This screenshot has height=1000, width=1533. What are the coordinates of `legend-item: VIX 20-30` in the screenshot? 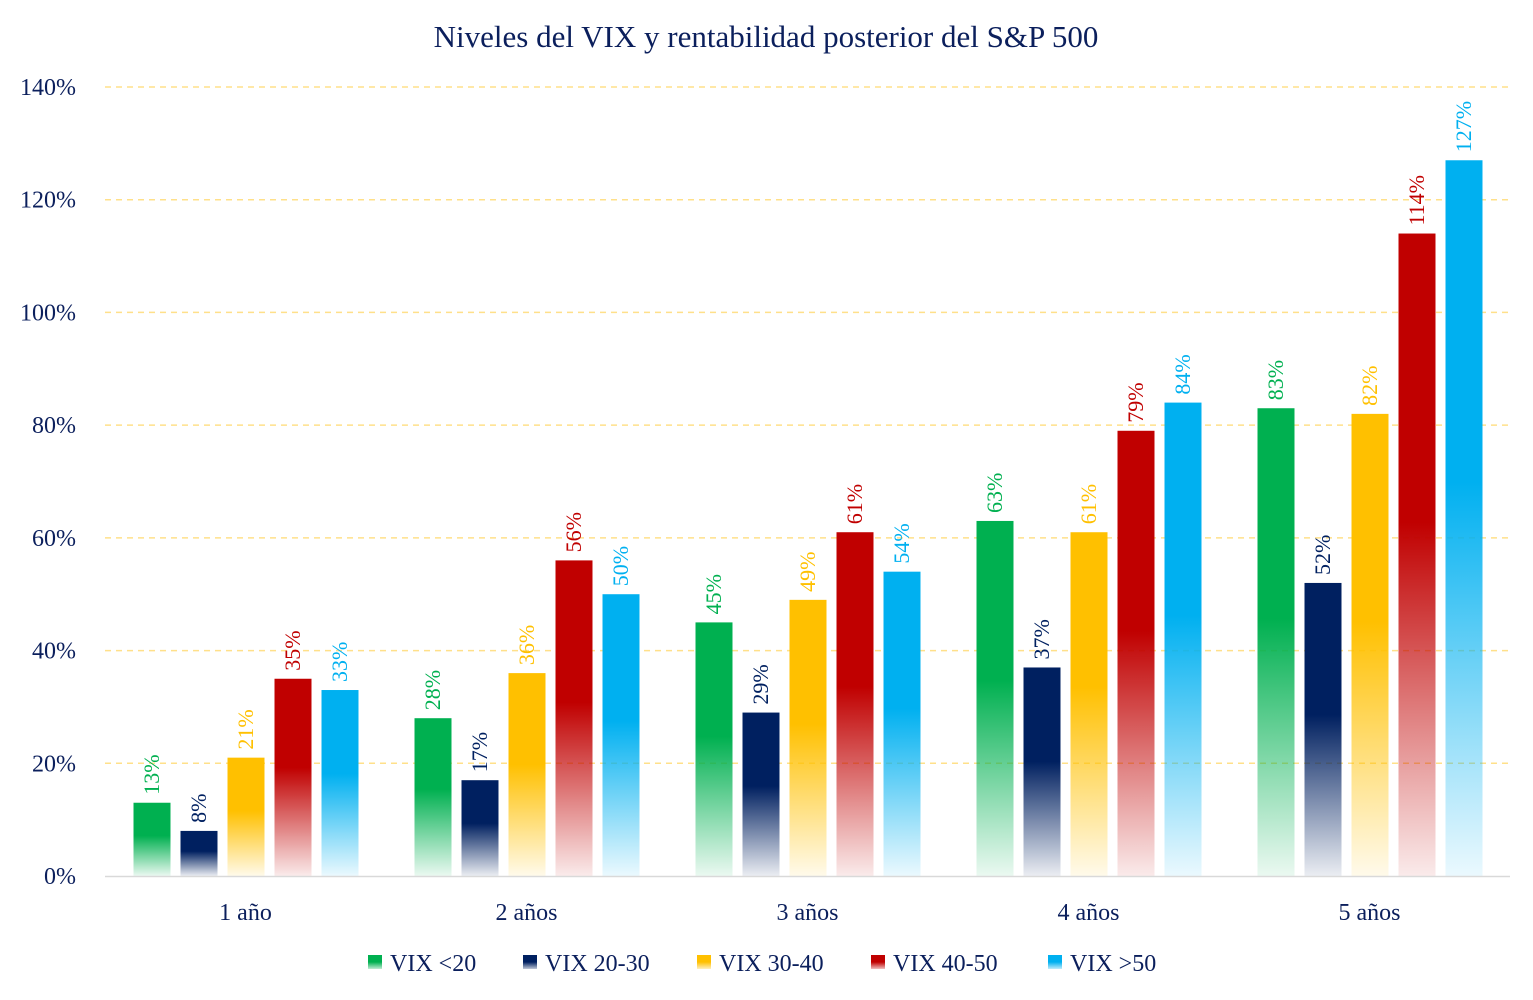 It's located at (586, 964).